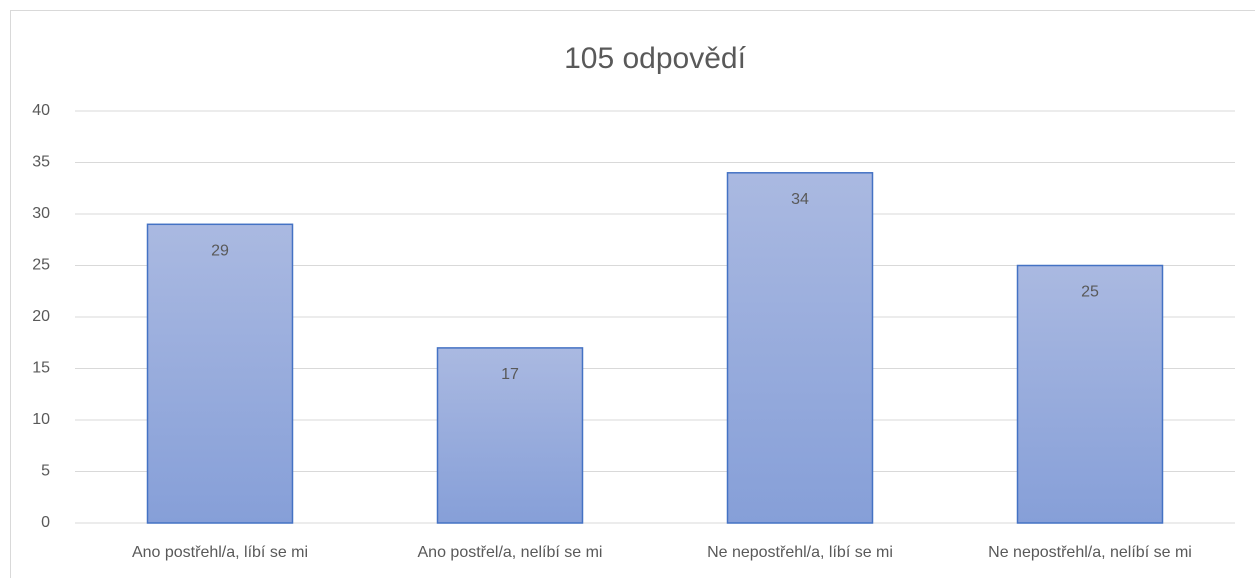 The height and width of the screenshot is (578, 1255). I want to click on data-label: 29, so click(220, 251).